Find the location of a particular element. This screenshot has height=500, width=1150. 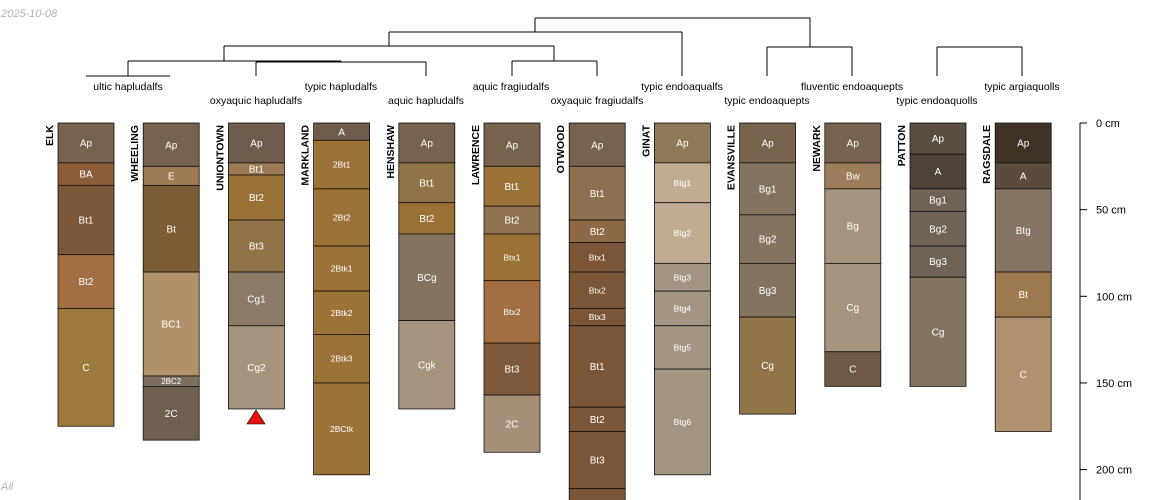

horizon-label: Btg1 is located at coordinates (683, 183).